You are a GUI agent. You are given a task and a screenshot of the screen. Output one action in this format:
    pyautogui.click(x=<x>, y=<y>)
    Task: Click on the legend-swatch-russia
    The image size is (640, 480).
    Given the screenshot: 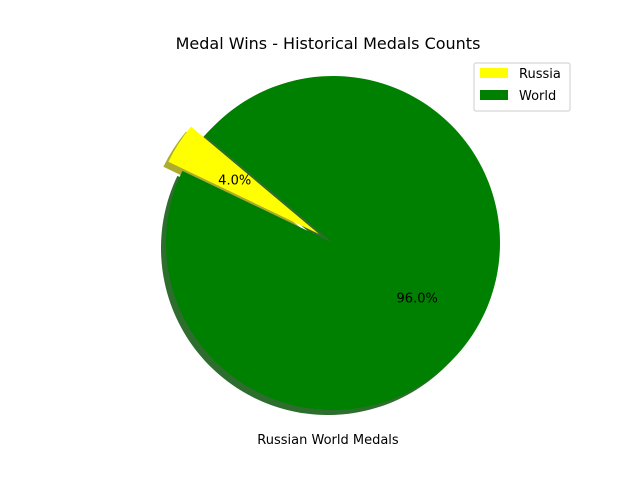 What is the action you would take?
    pyautogui.click(x=494, y=73)
    